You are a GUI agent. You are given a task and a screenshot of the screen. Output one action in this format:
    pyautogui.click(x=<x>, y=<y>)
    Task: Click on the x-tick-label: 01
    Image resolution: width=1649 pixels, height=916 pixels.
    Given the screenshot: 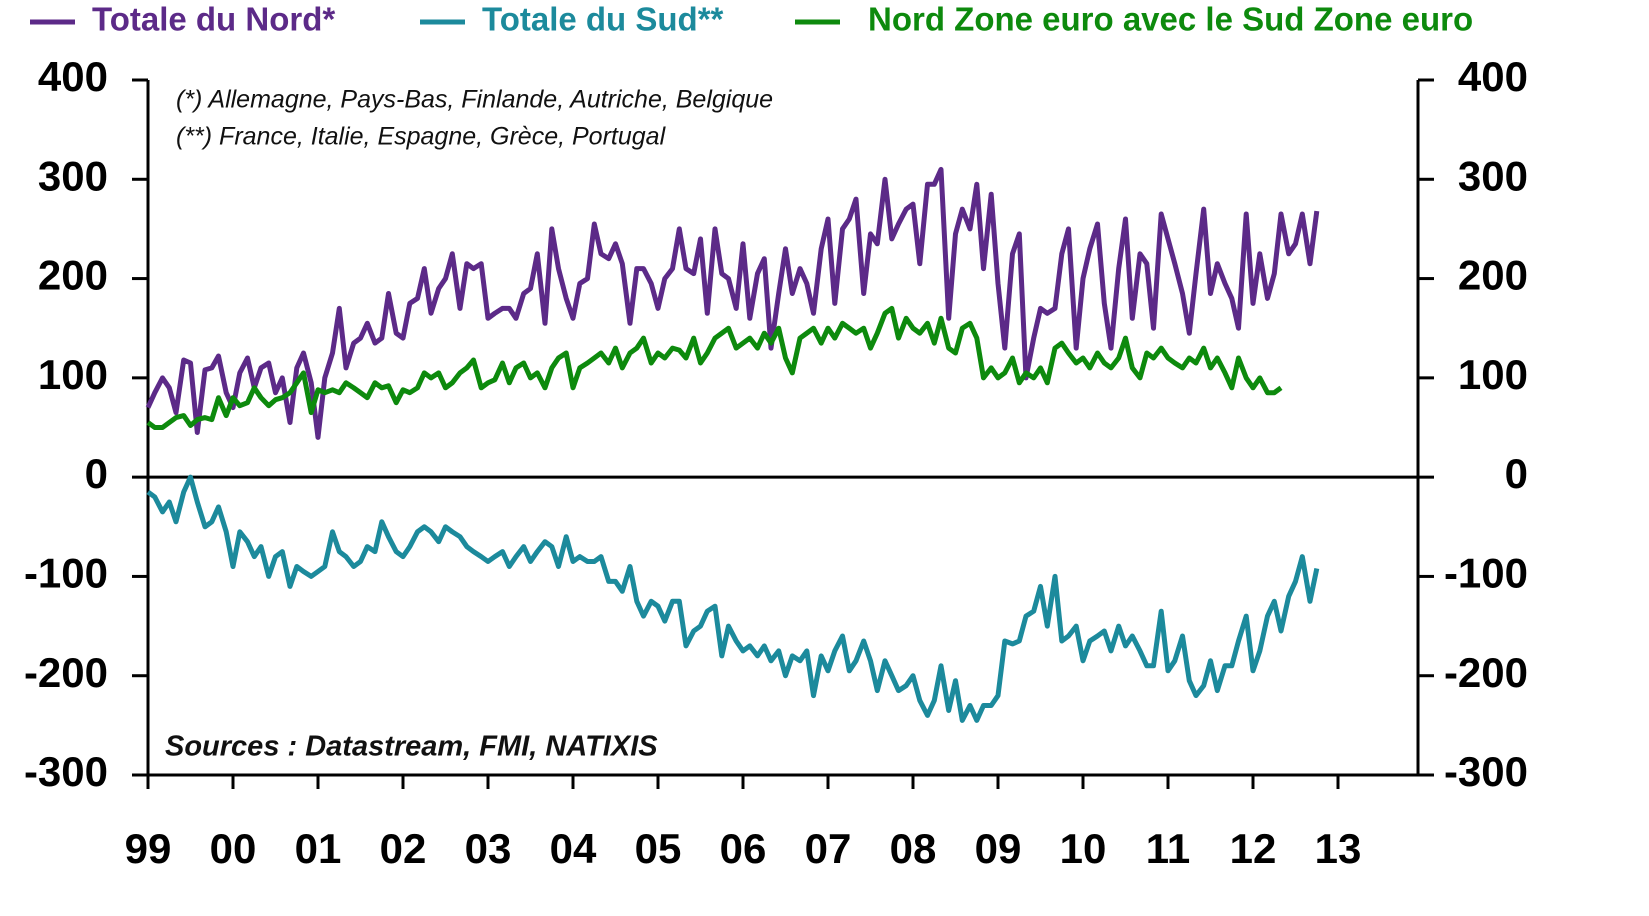 What is the action you would take?
    pyautogui.click(x=318, y=848)
    